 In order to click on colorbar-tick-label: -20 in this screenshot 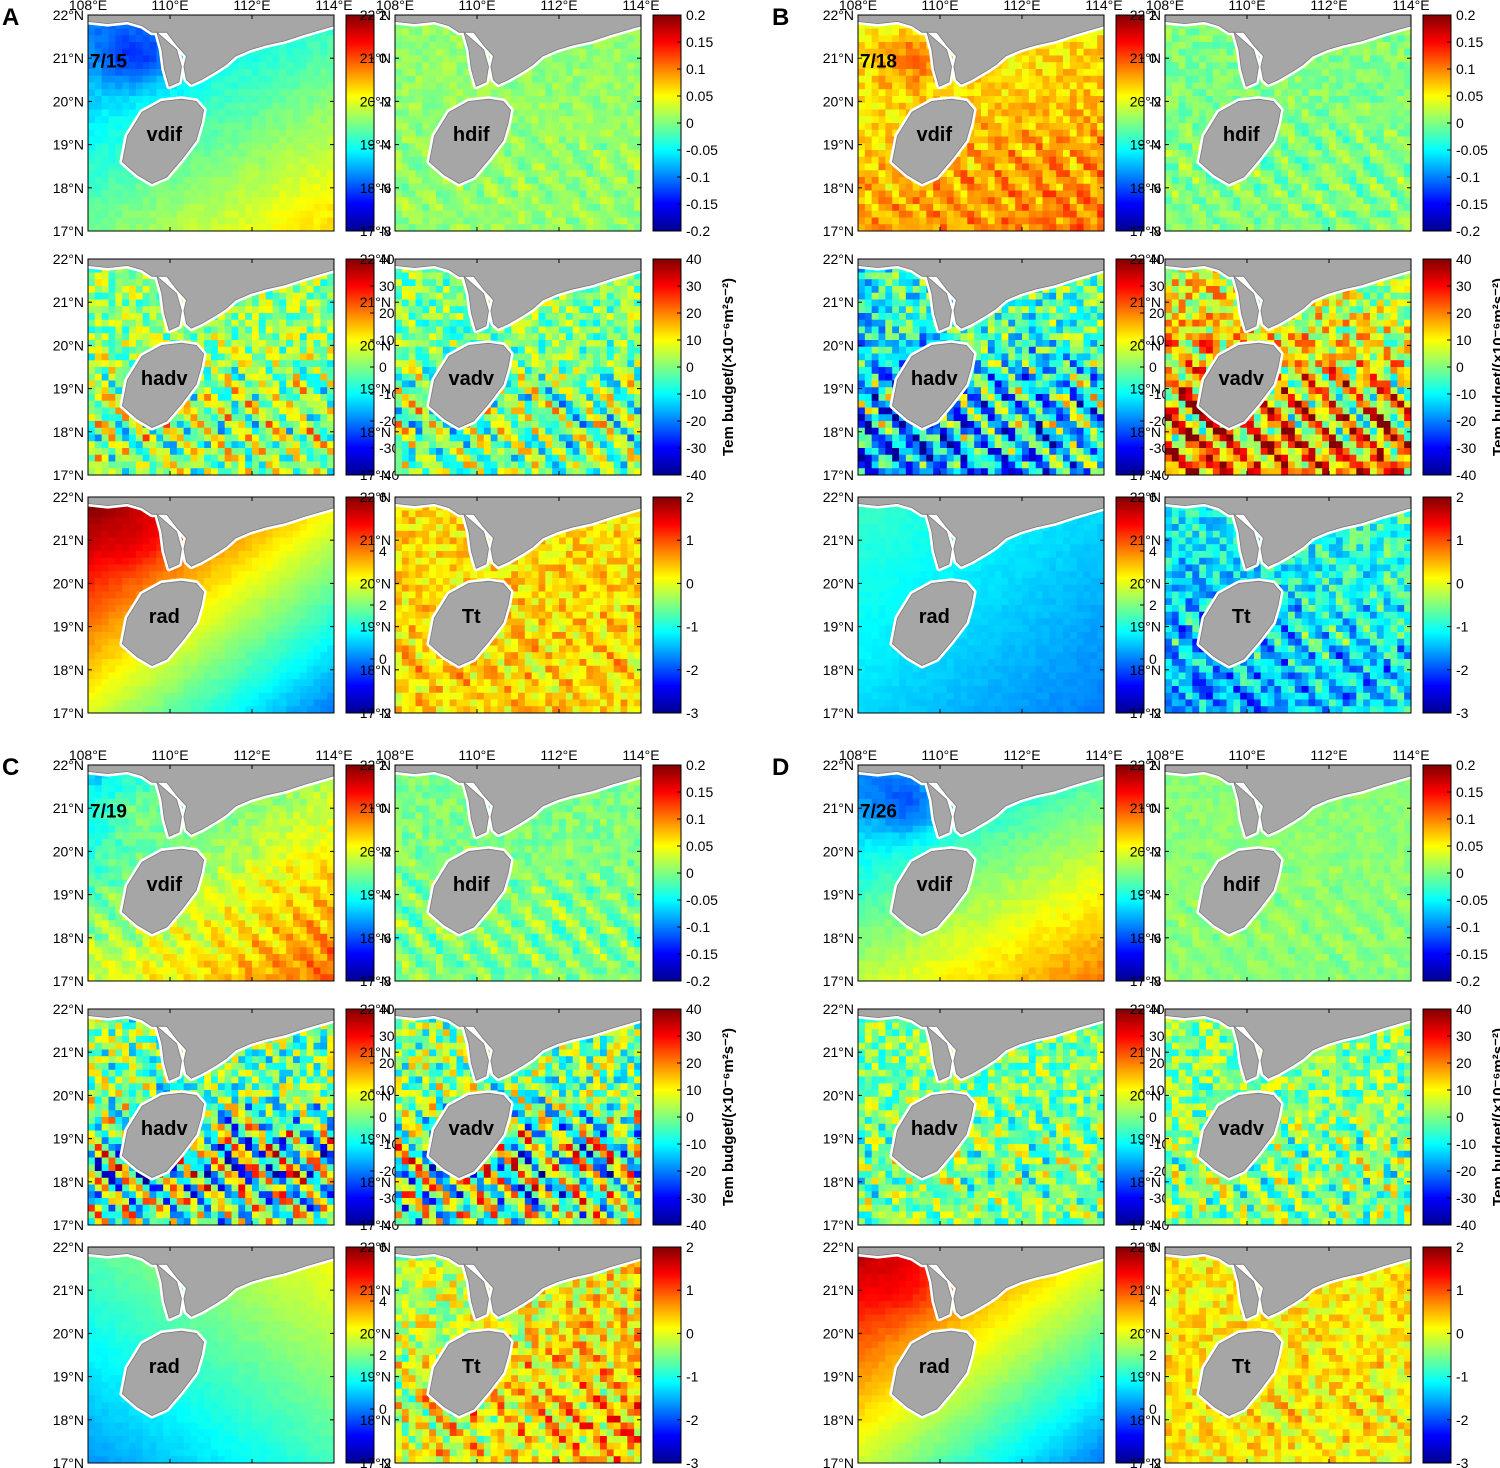, I will do `click(696, 421)`.